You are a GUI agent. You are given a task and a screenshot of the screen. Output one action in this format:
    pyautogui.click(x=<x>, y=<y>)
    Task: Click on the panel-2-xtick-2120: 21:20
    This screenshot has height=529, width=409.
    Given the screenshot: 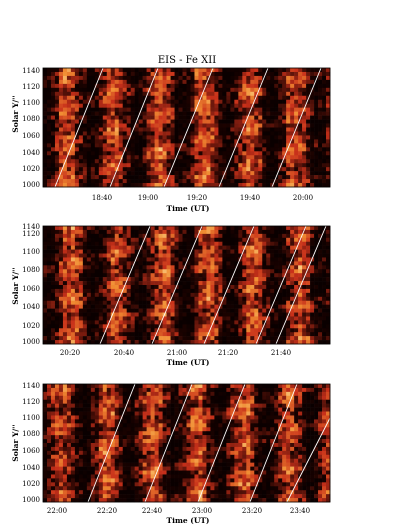 What is the action you would take?
    pyautogui.click(x=228, y=353)
    